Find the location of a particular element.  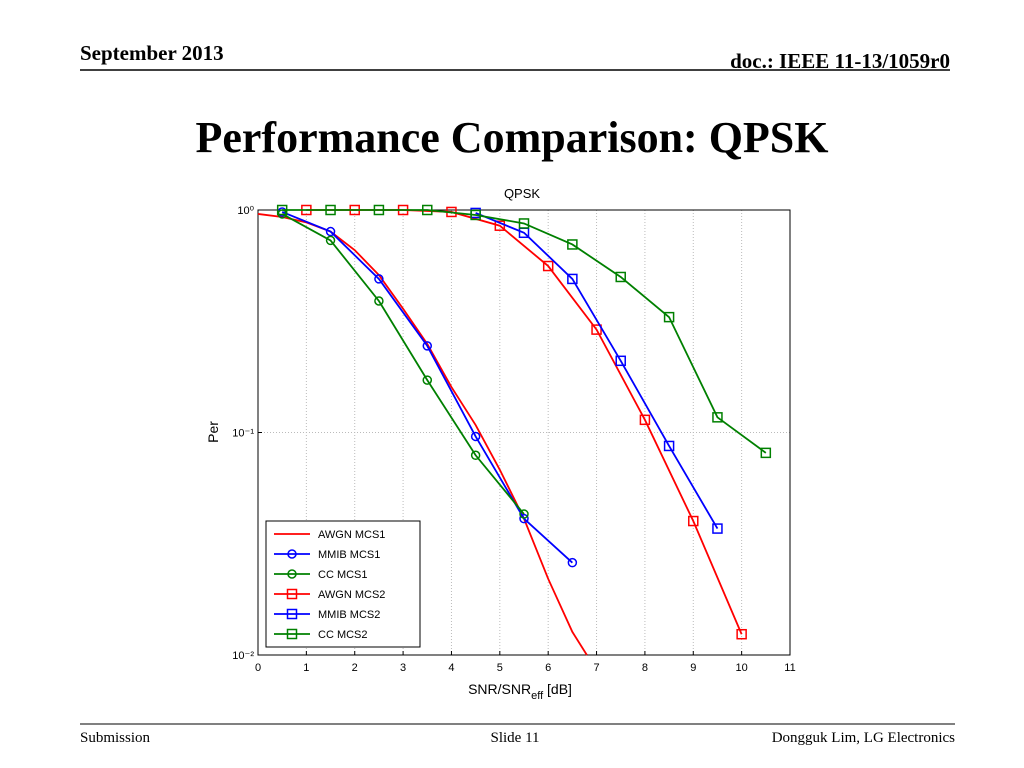

x-label-suffix: [dB] is located at coordinates (557, 689).